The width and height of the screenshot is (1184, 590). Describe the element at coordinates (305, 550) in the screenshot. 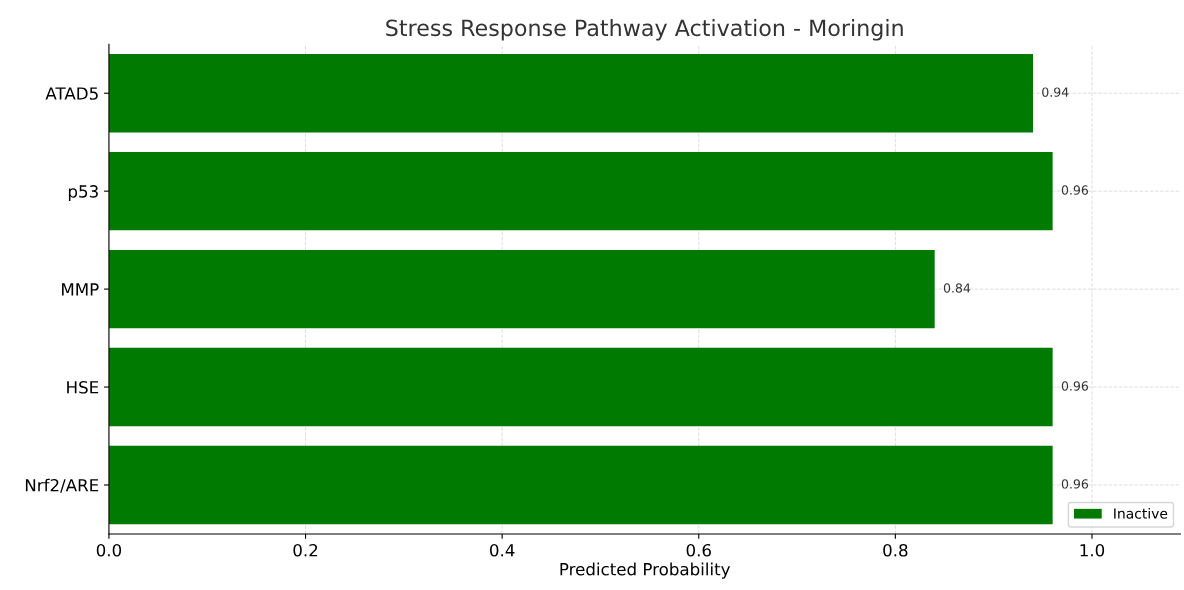

I see `x-tick-label: 0.2` at that location.